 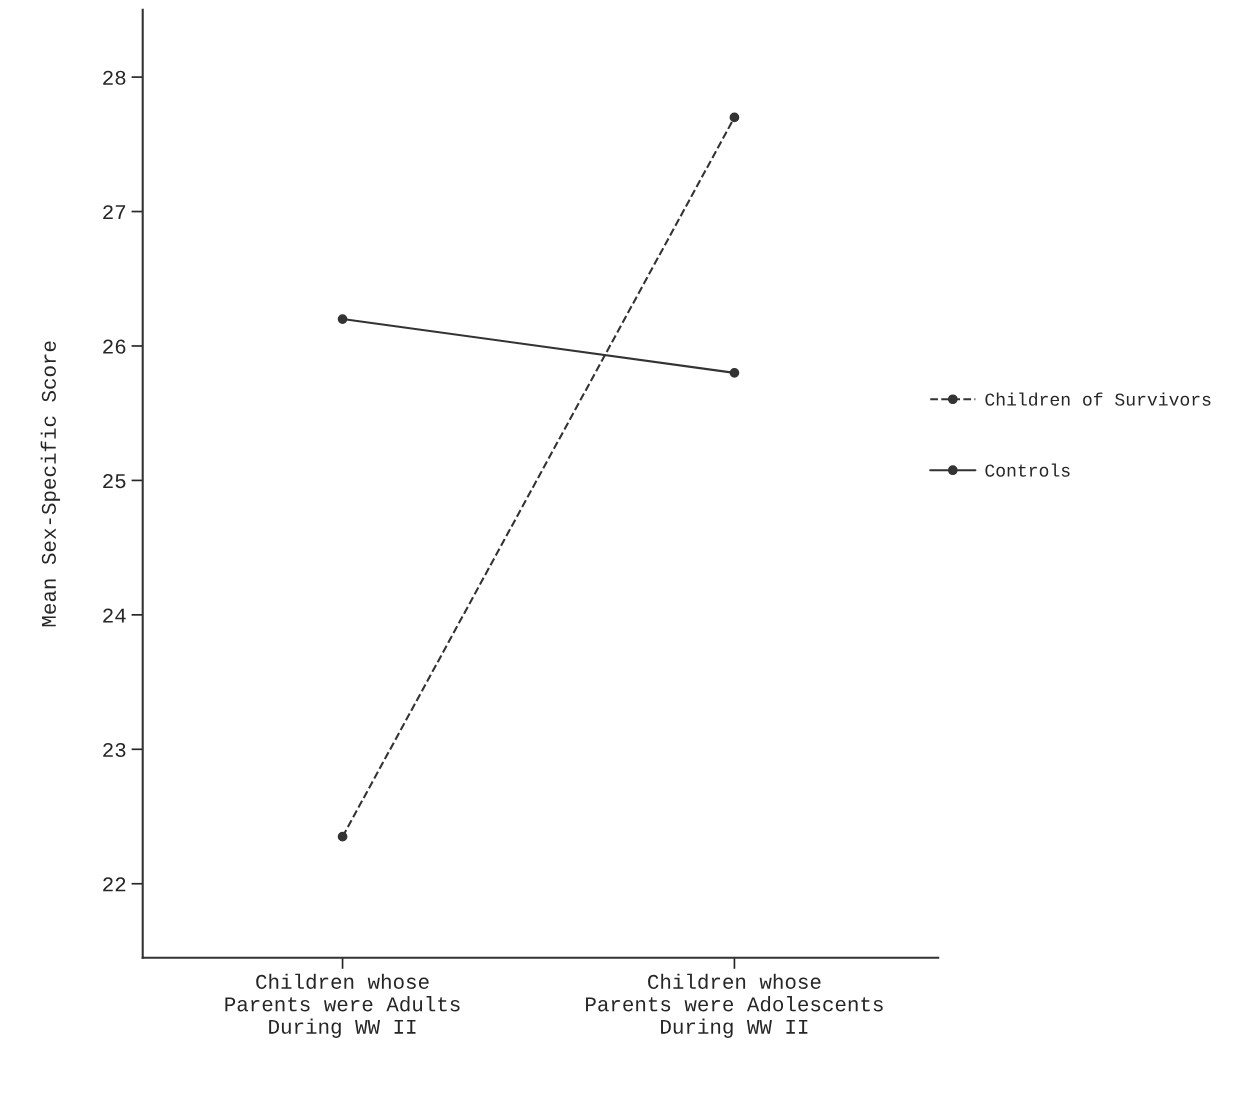 I want to click on legend-label: Controls, so click(x=1027, y=470).